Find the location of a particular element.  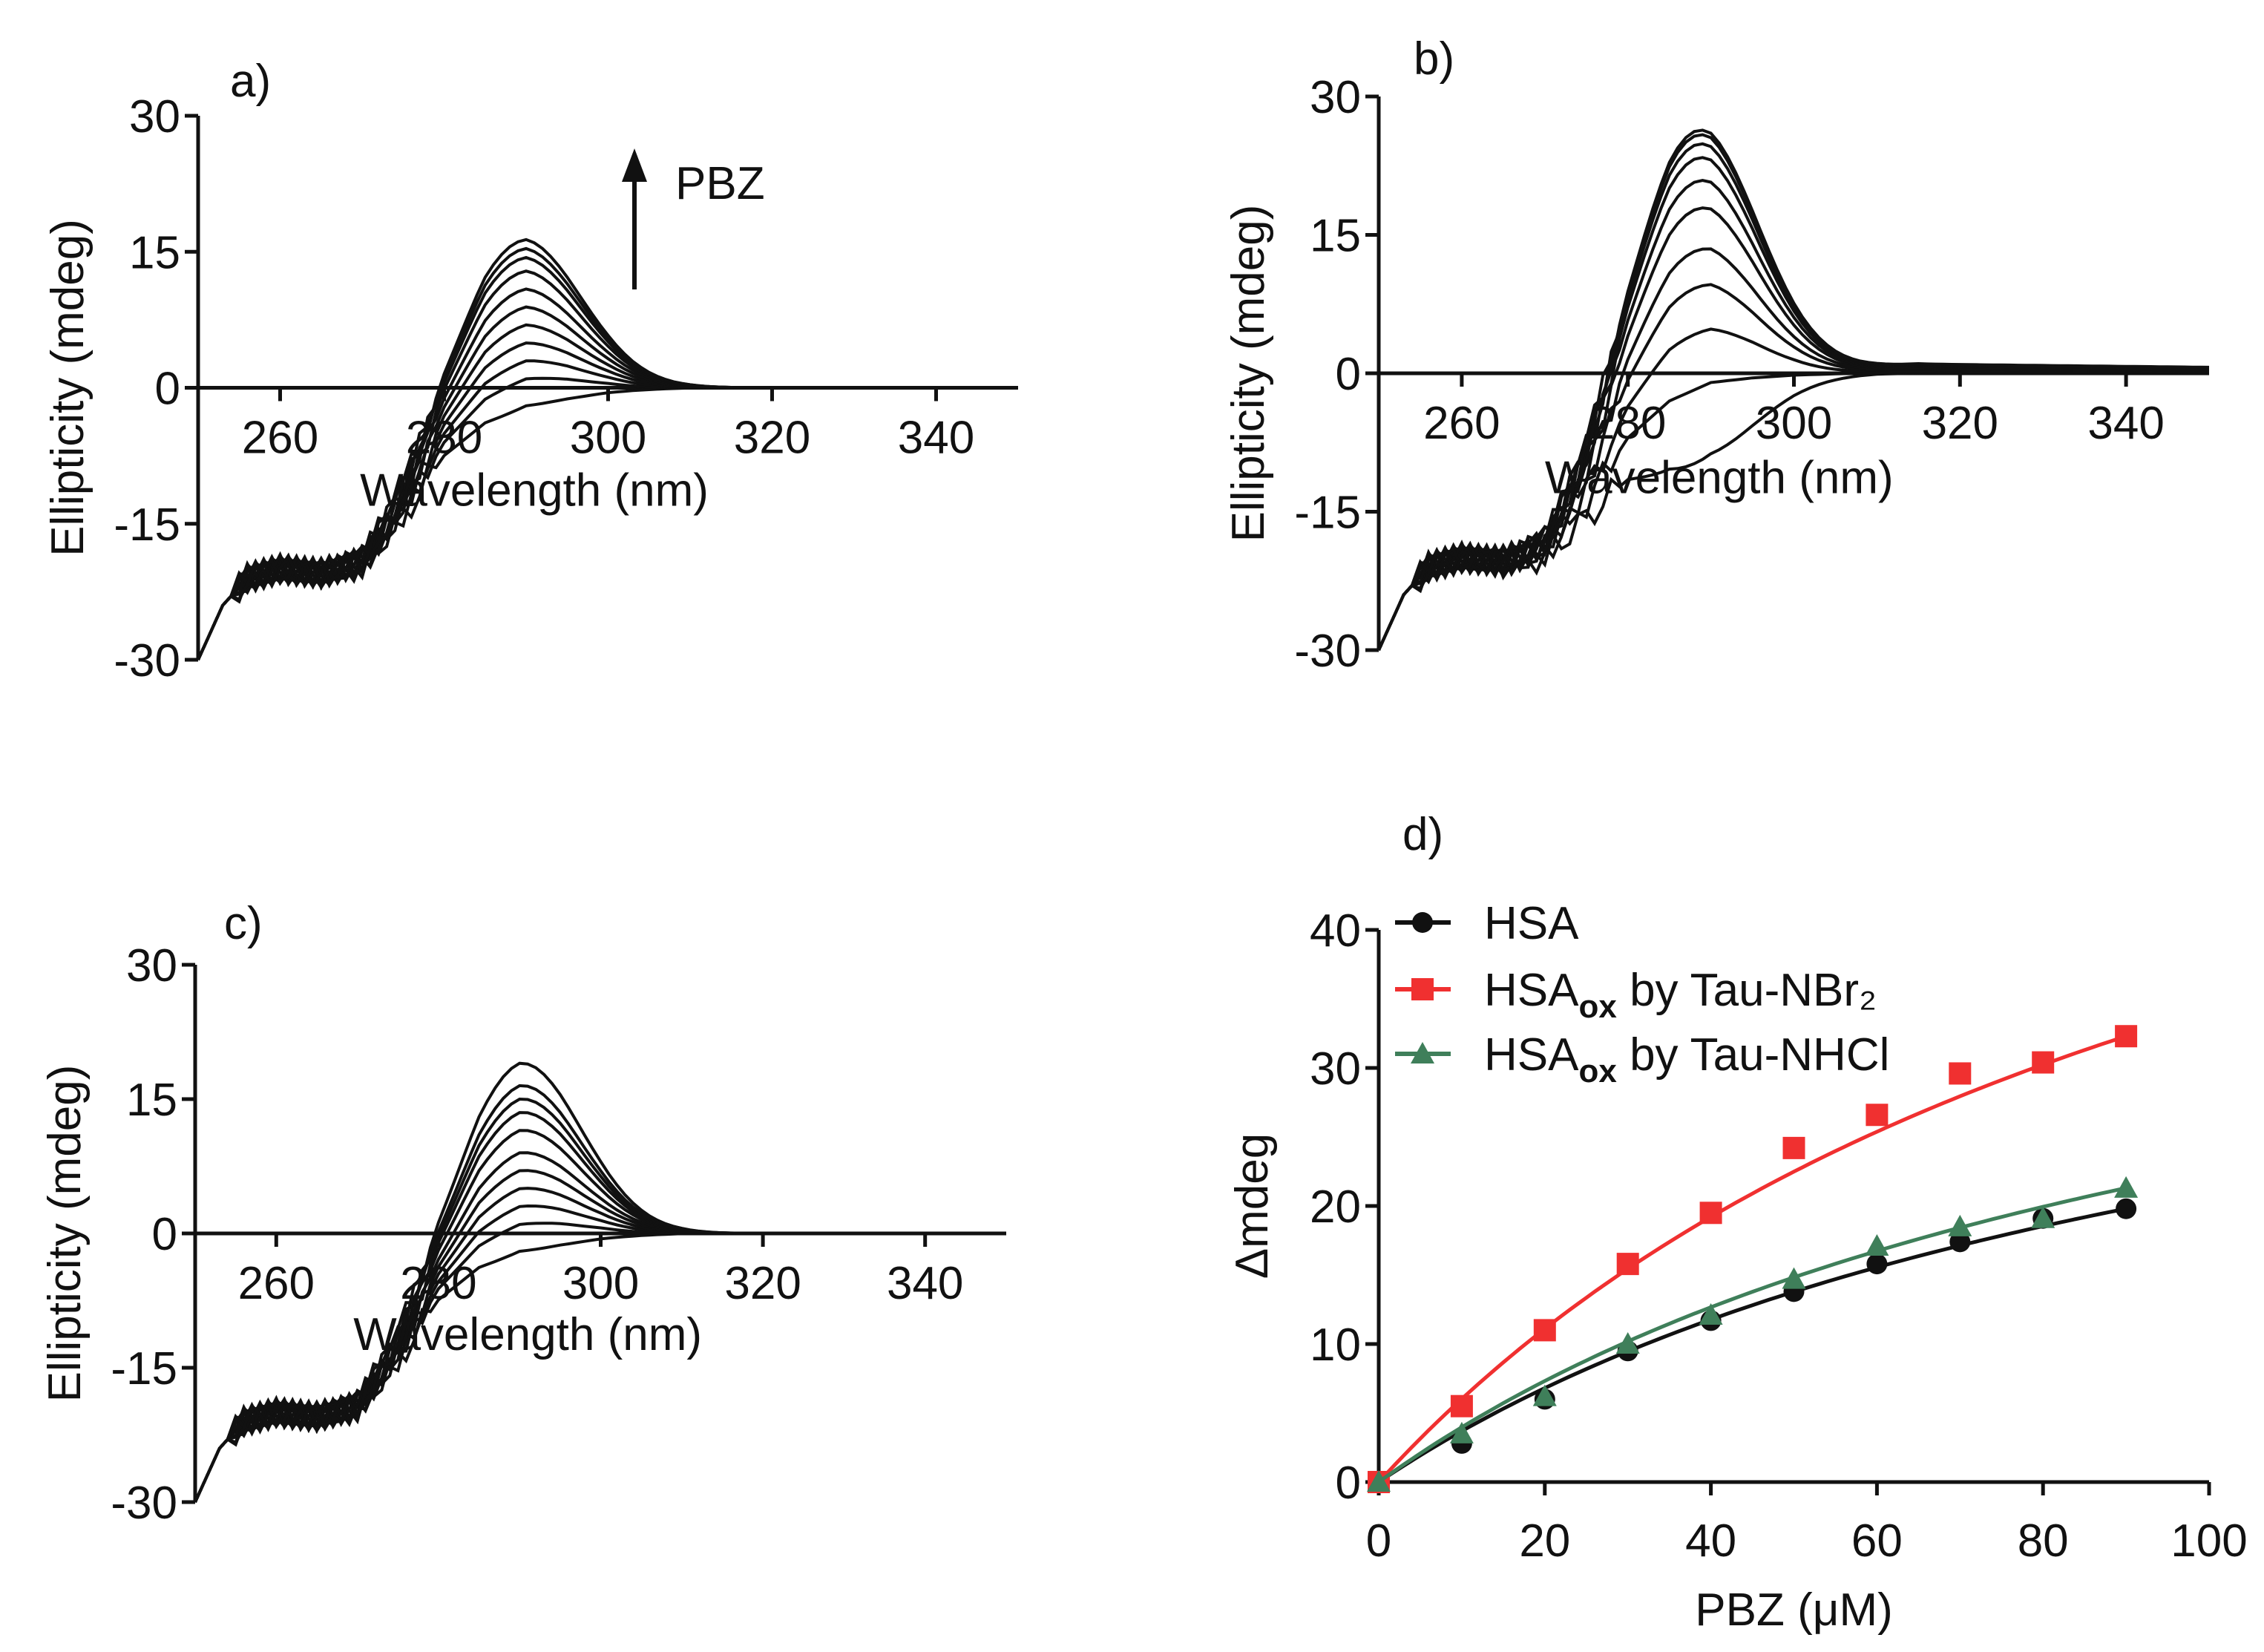

pbz-annotation: PBZ is located at coordinates (720, 183).